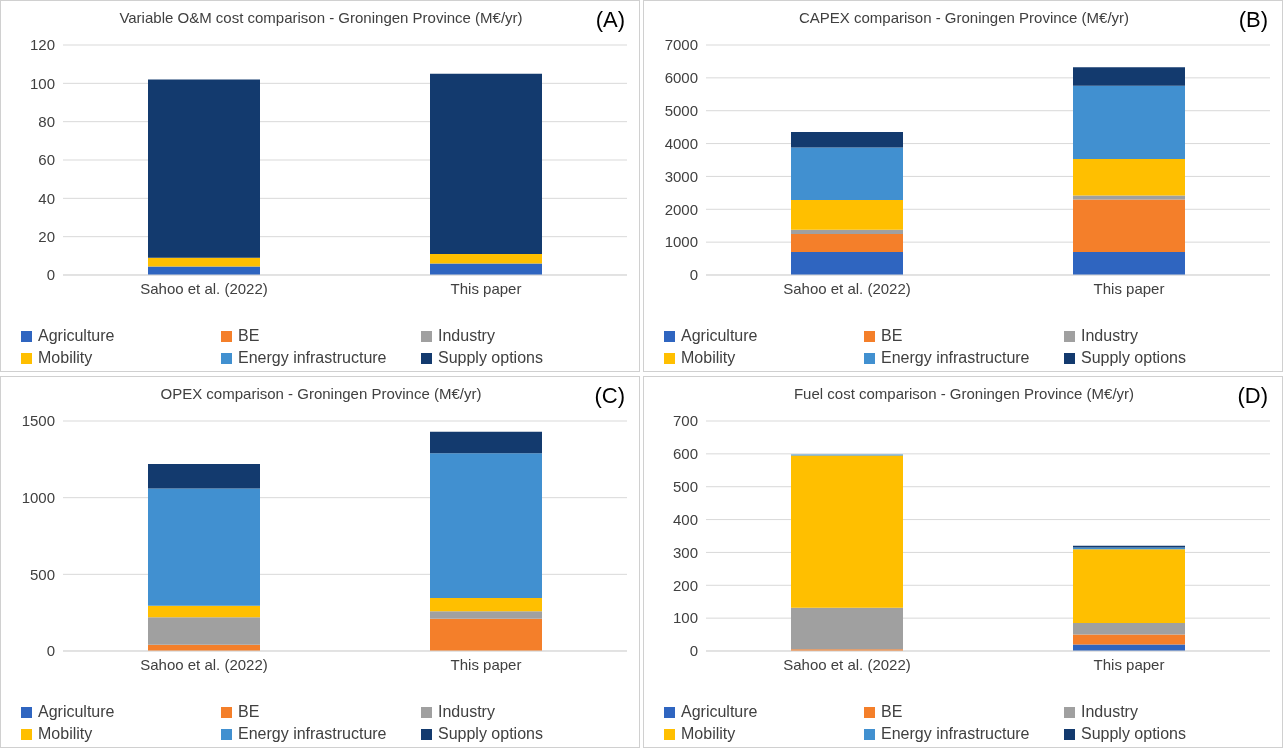  I want to click on y-tick-label: 600, so click(685, 454).